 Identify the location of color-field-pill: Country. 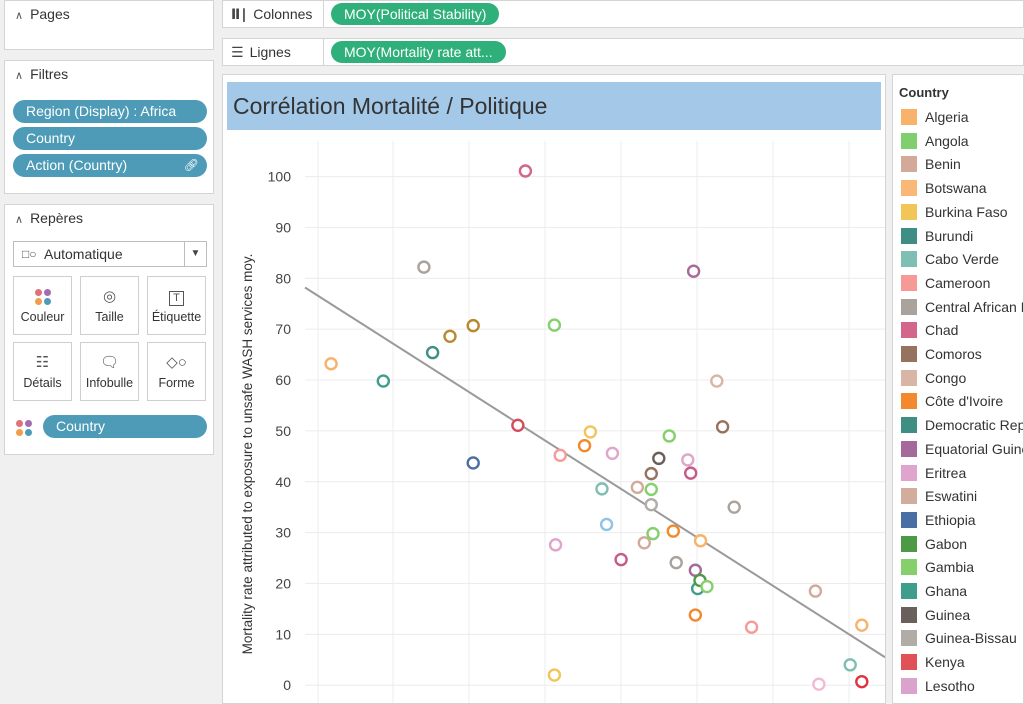
(125, 426).